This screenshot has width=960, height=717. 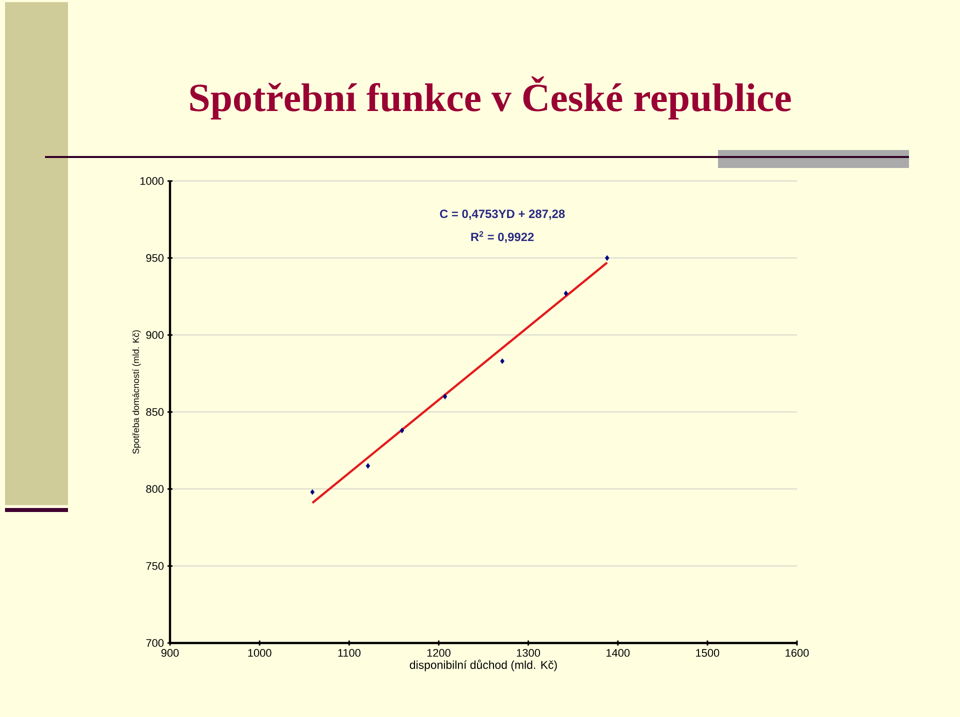 What do you see at coordinates (155, 335) in the screenshot?
I see `y-tick-label: 900` at bounding box center [155, 335].